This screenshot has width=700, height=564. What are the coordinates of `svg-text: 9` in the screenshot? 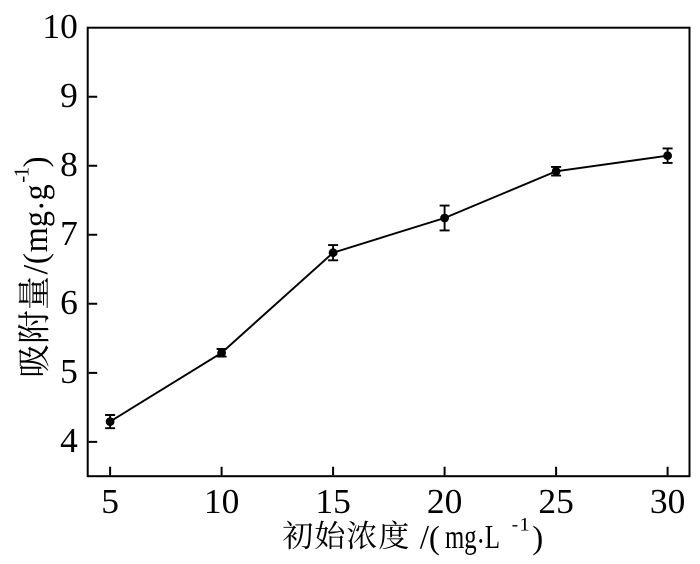 It's located at (69, 95).